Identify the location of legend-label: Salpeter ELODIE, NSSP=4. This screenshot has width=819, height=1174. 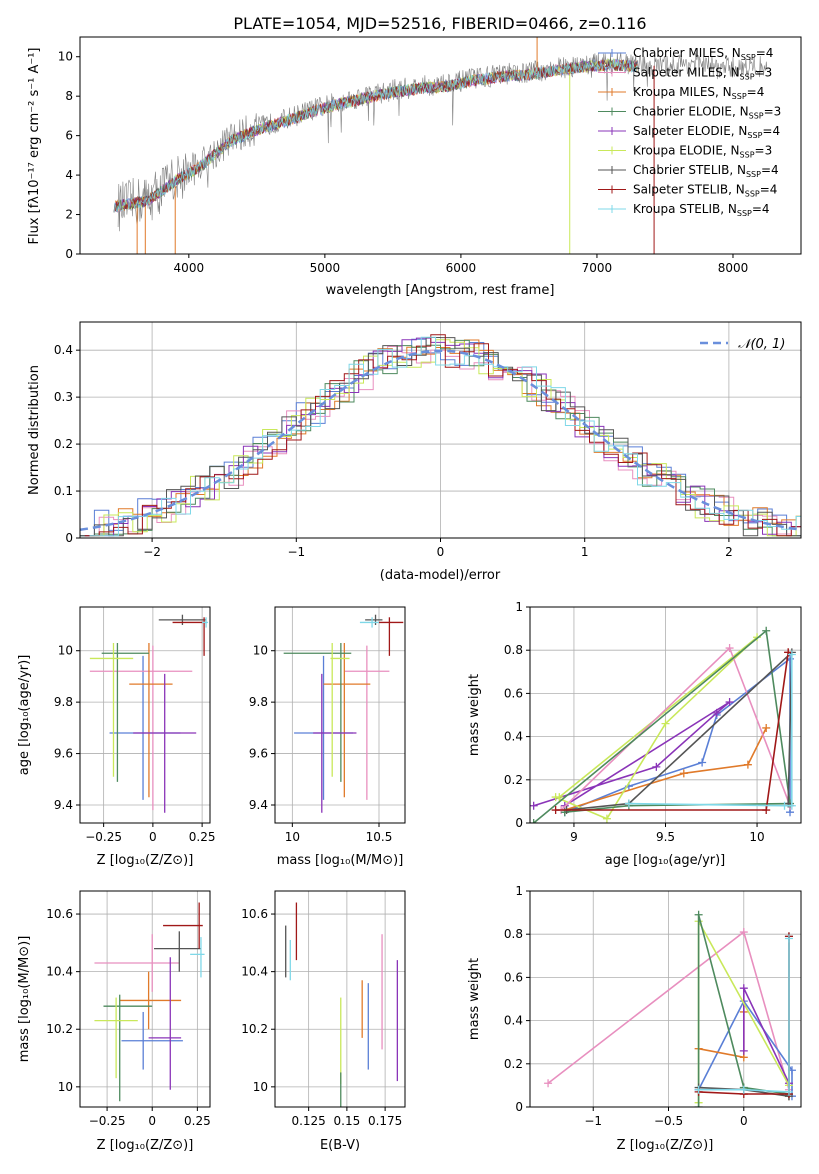
(706, 132).